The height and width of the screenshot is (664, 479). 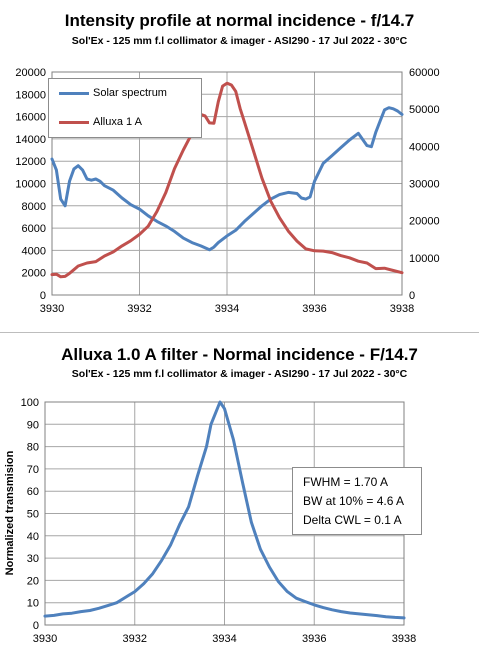 I want to click on legend-item-solar-spectrum: Solar spectrum, so click(x=125, y=93).